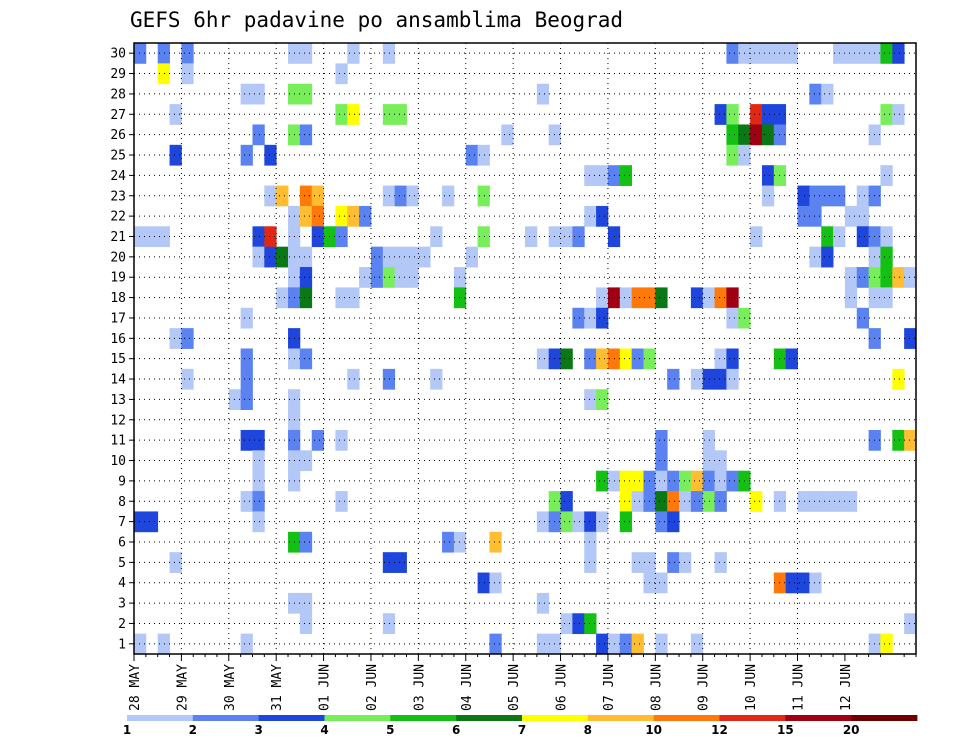 This screenshot has width=960, height=742. I want to click on colorbar-label: 1, so click(127, 730).